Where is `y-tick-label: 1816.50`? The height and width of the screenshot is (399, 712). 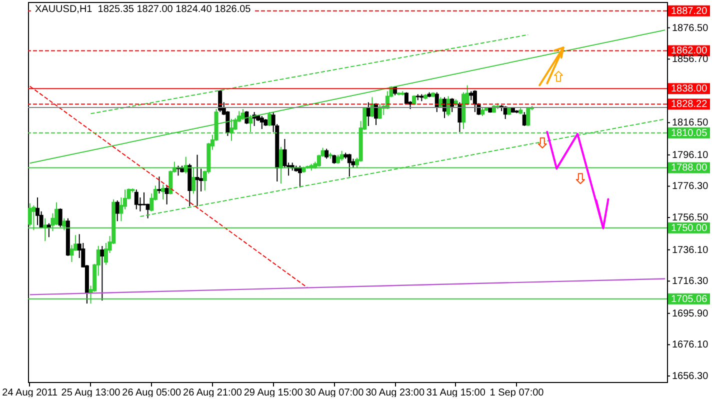 y-tick-label: 1816.50 is located at coordinates (690, 123).